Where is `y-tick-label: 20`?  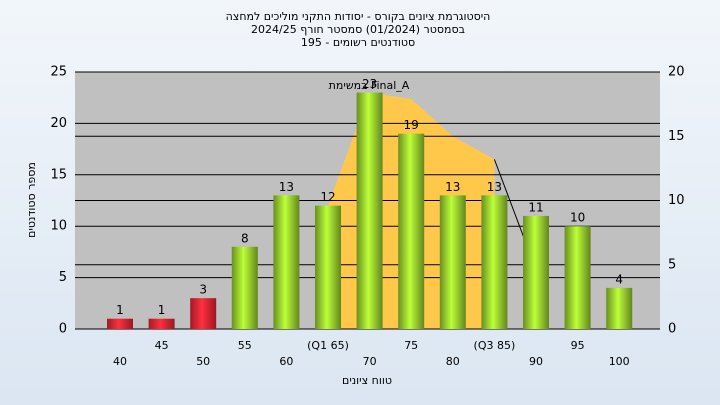
y-tick-label: 20 is located at coordinates (58, 123).